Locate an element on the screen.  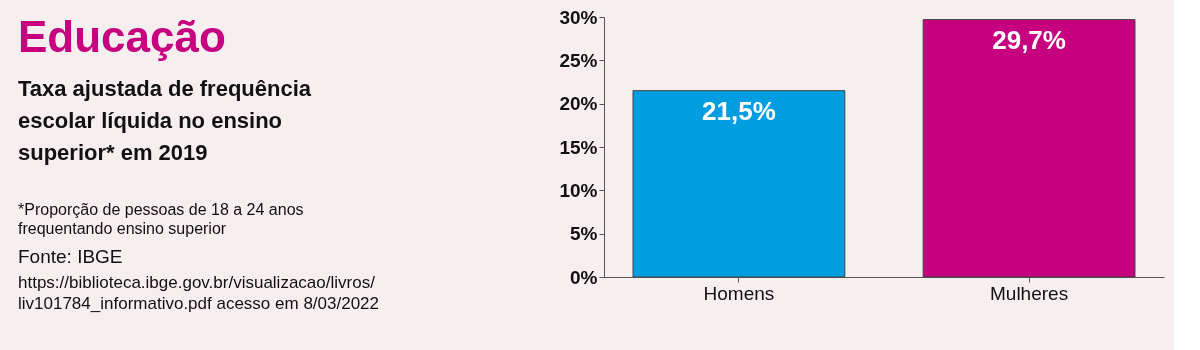
y-tick-label: 25% is located at coordinates (578, 60).